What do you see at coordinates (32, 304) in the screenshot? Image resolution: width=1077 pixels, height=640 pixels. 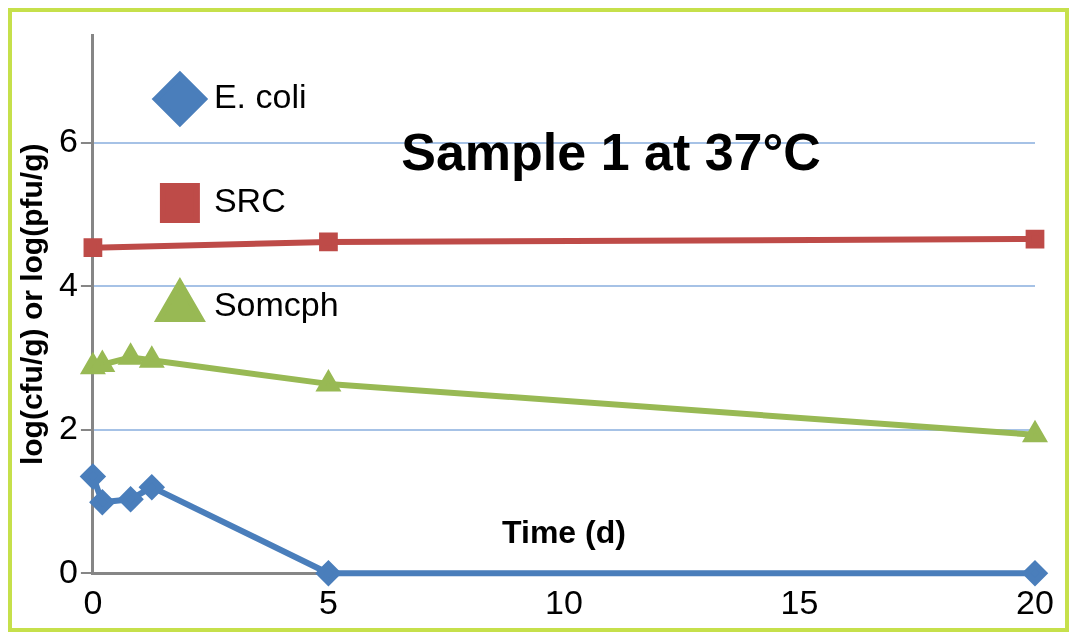 I see `y-axis-title: log(cfu/g) or log(pfu/g)` at bounding box center [32, 304].